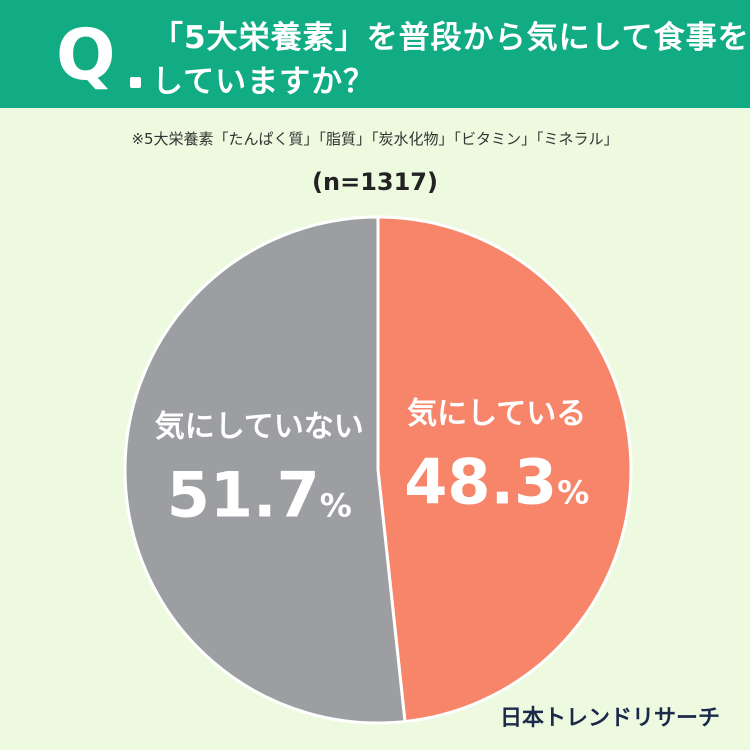  Describe the element at coordinates (480, 482) in the screenshot. I see `slice-value-number-1: 48.3` at that location.